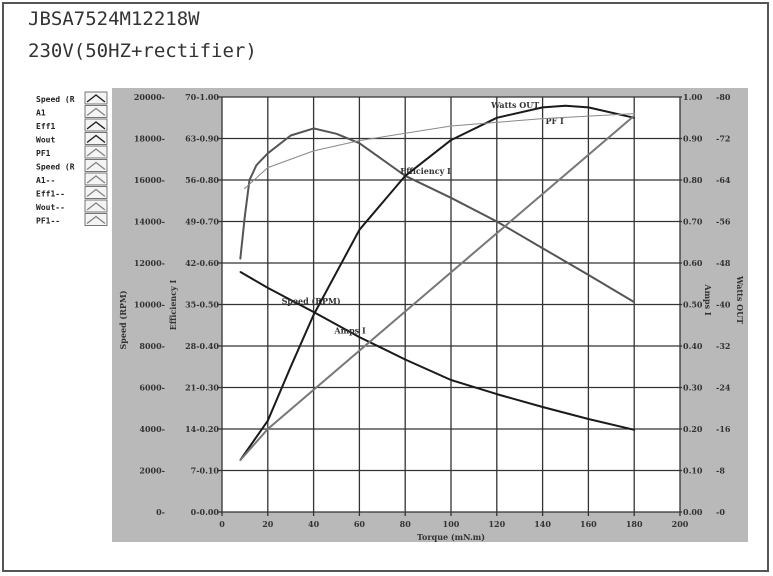 The height and width of the screenshot is (576, 773). What do you see at coordinates (202, 429) in the screenshot?
I see `efficiency-tick-label: 14-0.20` at bounding box center [202, 429].